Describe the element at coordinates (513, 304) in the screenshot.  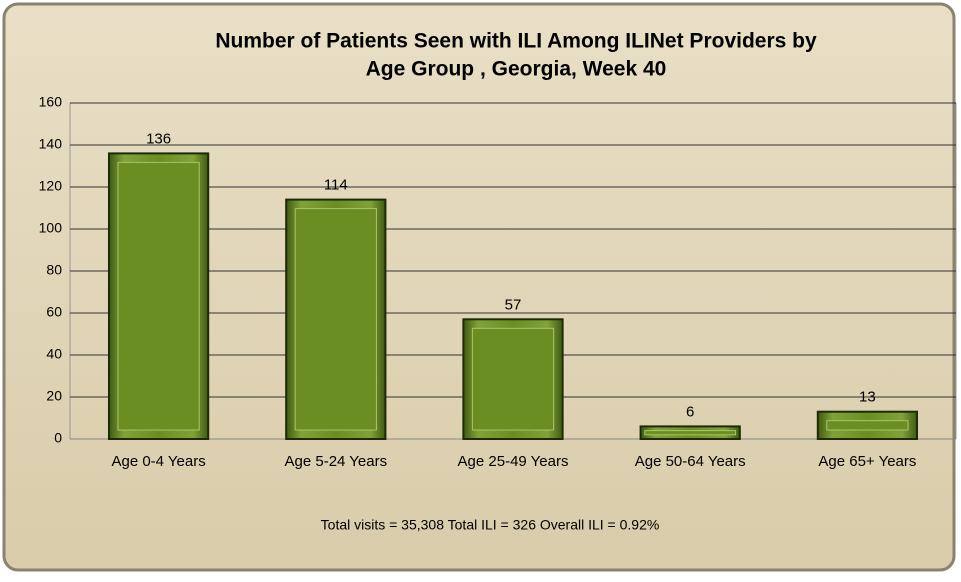
I see `value-label: 57` at that location.